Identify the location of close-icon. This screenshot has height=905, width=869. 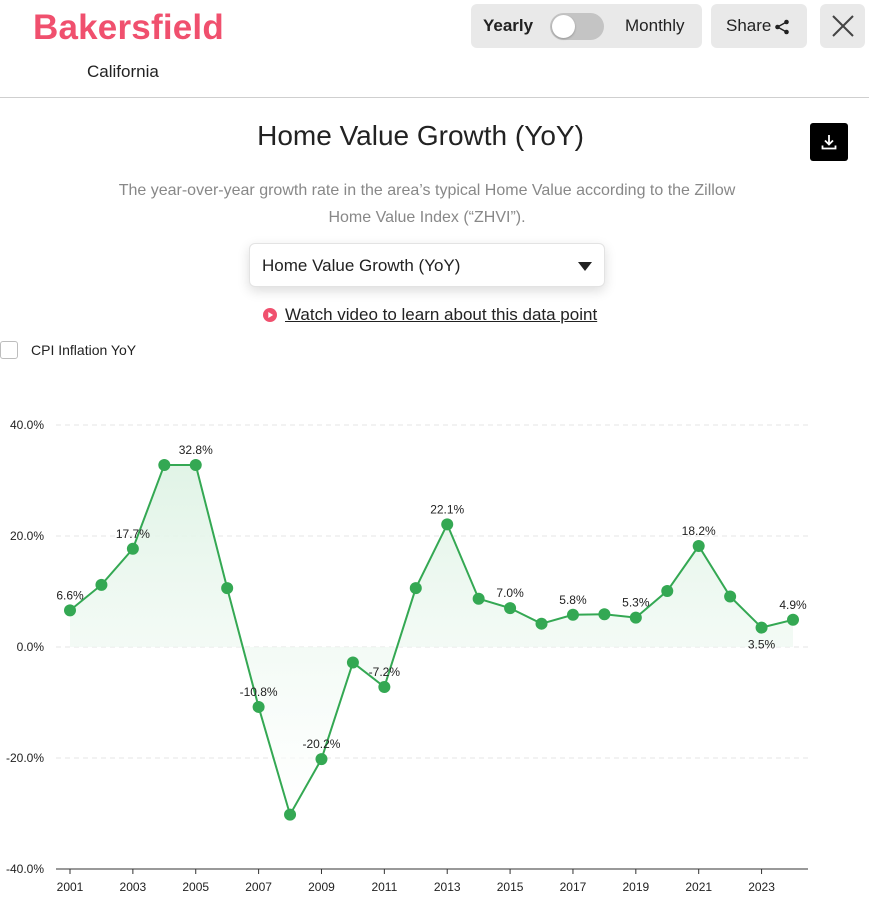
(843, 26).